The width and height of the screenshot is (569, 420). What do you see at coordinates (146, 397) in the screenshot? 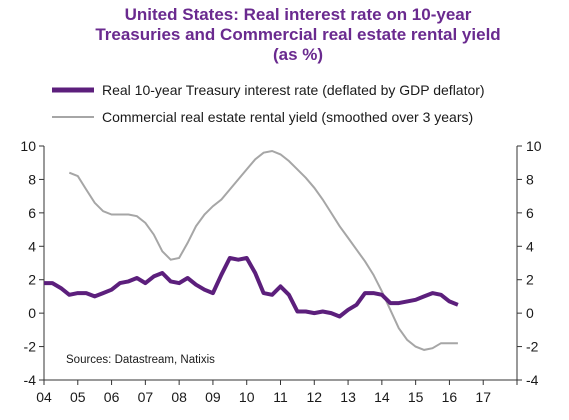
I see `x-tick-label: 07` at bounding box center [146, 397].